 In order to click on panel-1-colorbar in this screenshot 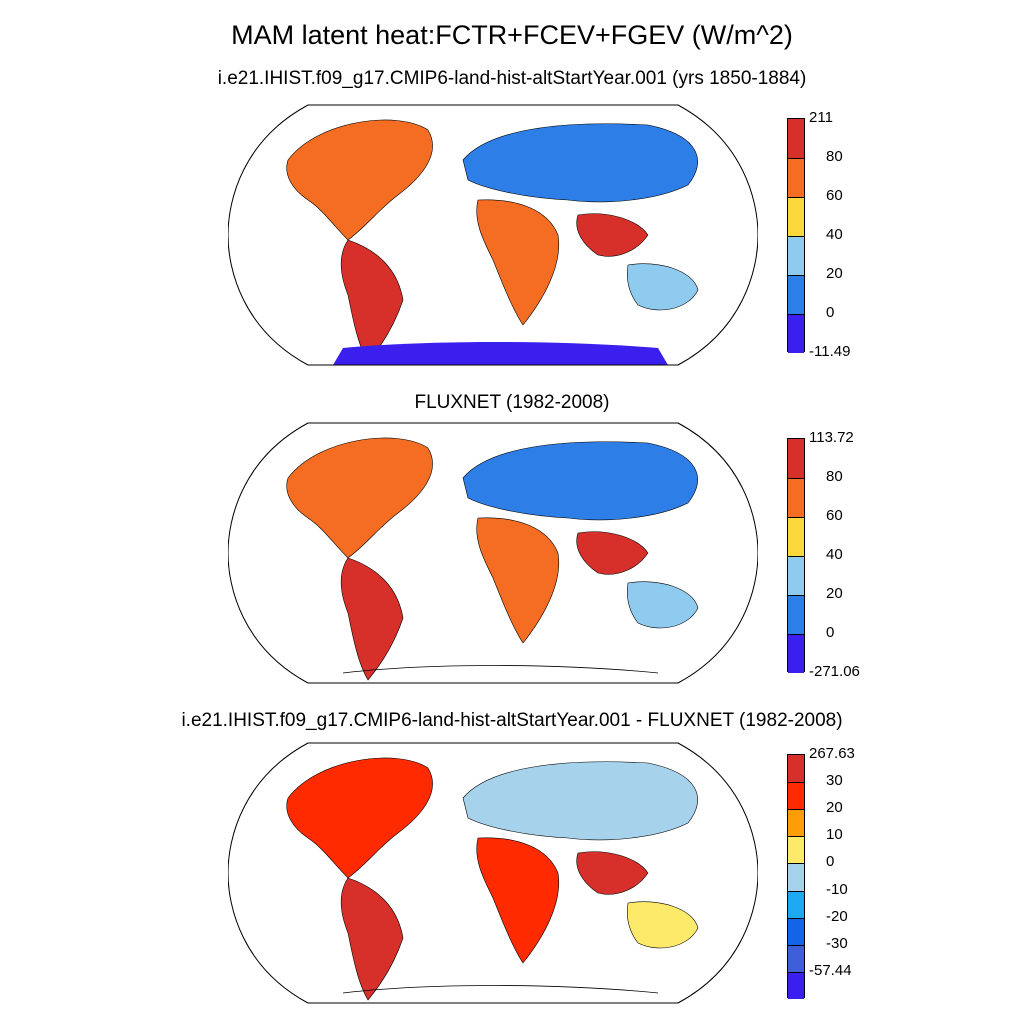, I will do `click(796, 235)`.